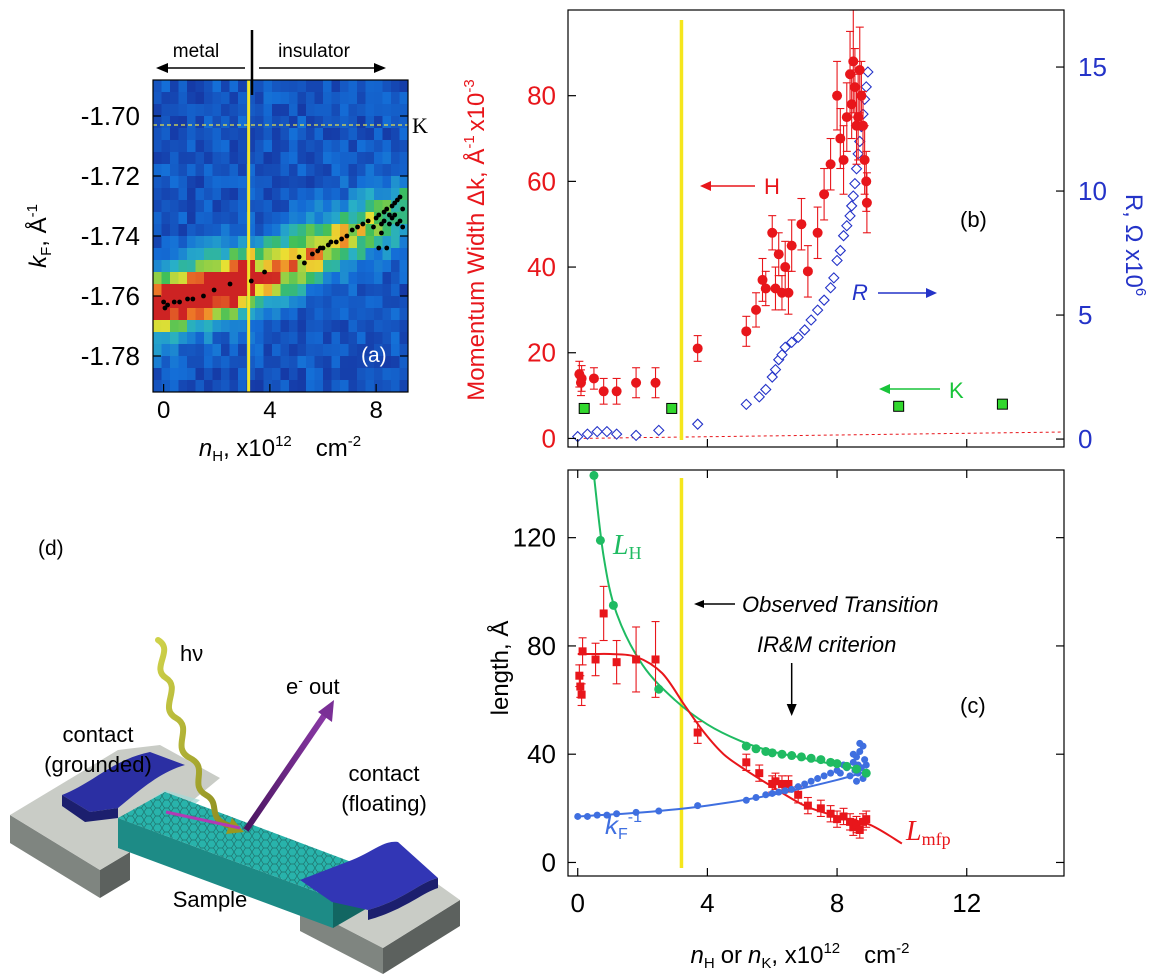 Image resolution: width=1170 pixels, height=978 pixels. Describe the element at coordinates (384, 773) in the screenshot. I see `contact-right-line1: contact` at that location.